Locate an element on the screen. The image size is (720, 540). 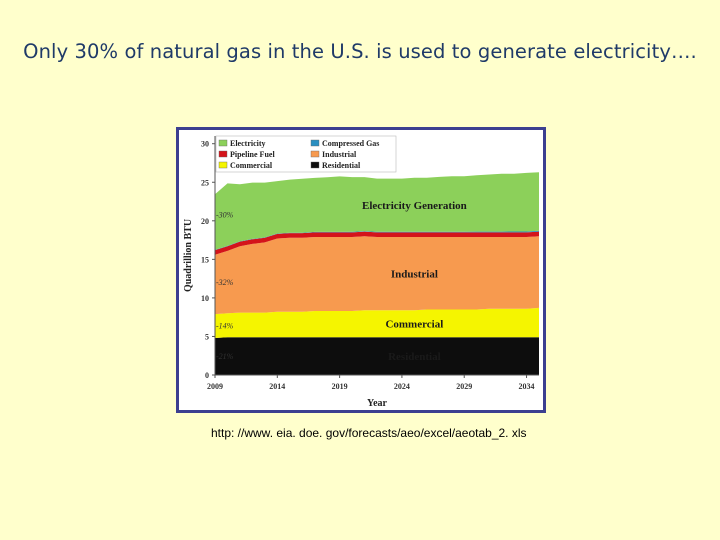
legend-swatch-commercial is located at coordinates (223, 165).